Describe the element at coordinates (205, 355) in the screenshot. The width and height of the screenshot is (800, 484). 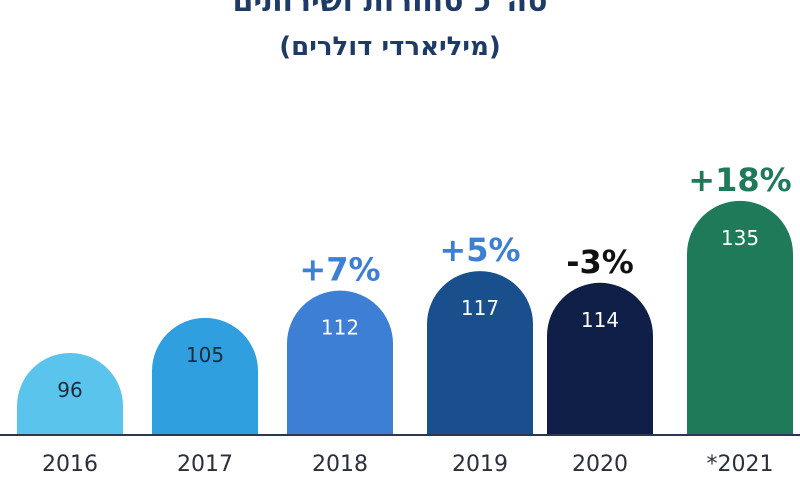
I see `bar-value-label: 105` at that location.